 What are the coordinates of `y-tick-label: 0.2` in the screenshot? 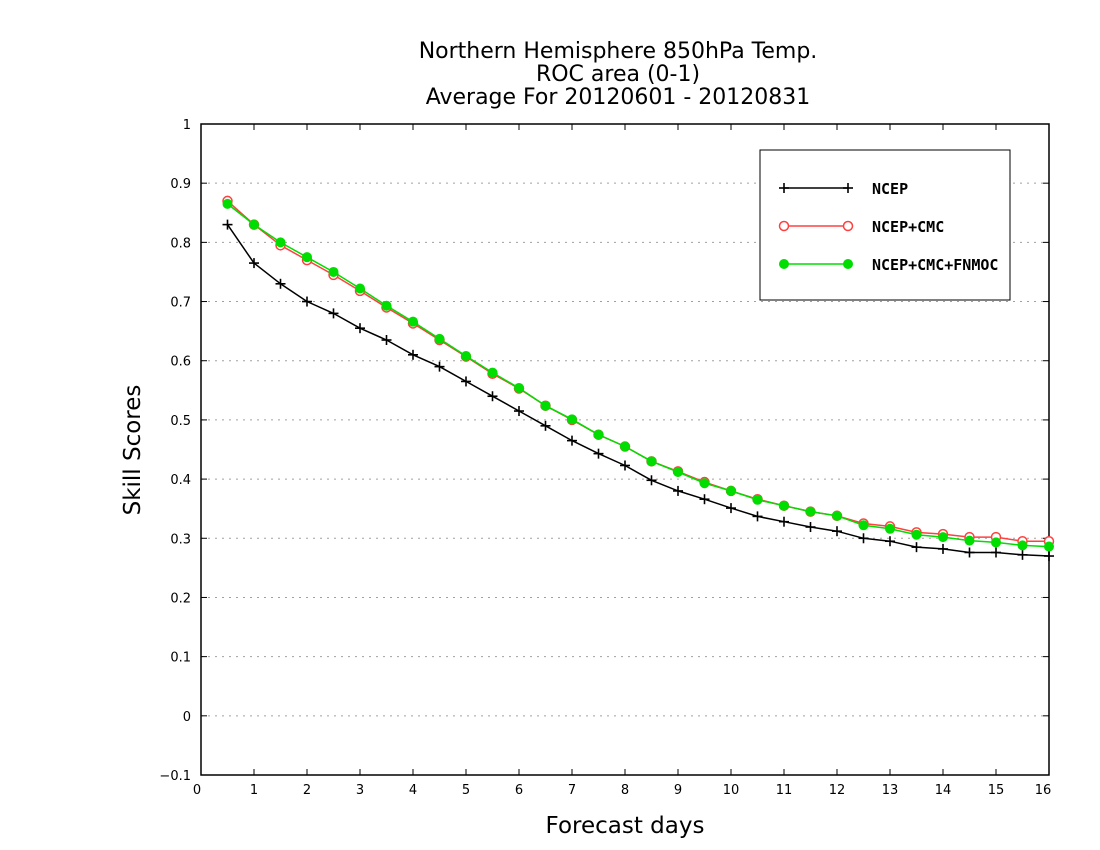 It's located at (180, 598).